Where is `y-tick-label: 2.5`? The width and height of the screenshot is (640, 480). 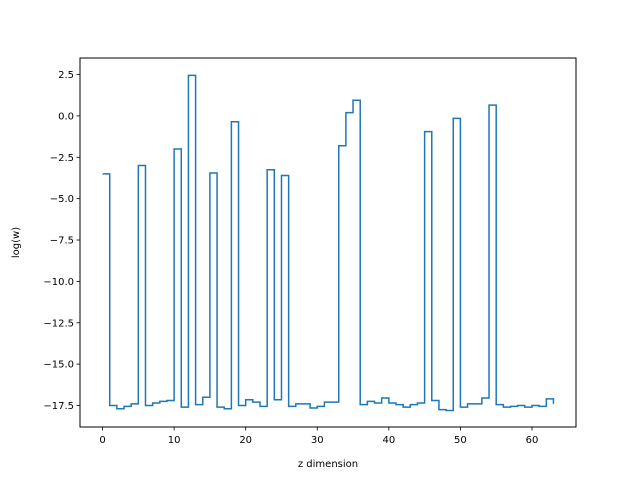
y-tick-label: 2.5 is located at coordinates (66, 75).